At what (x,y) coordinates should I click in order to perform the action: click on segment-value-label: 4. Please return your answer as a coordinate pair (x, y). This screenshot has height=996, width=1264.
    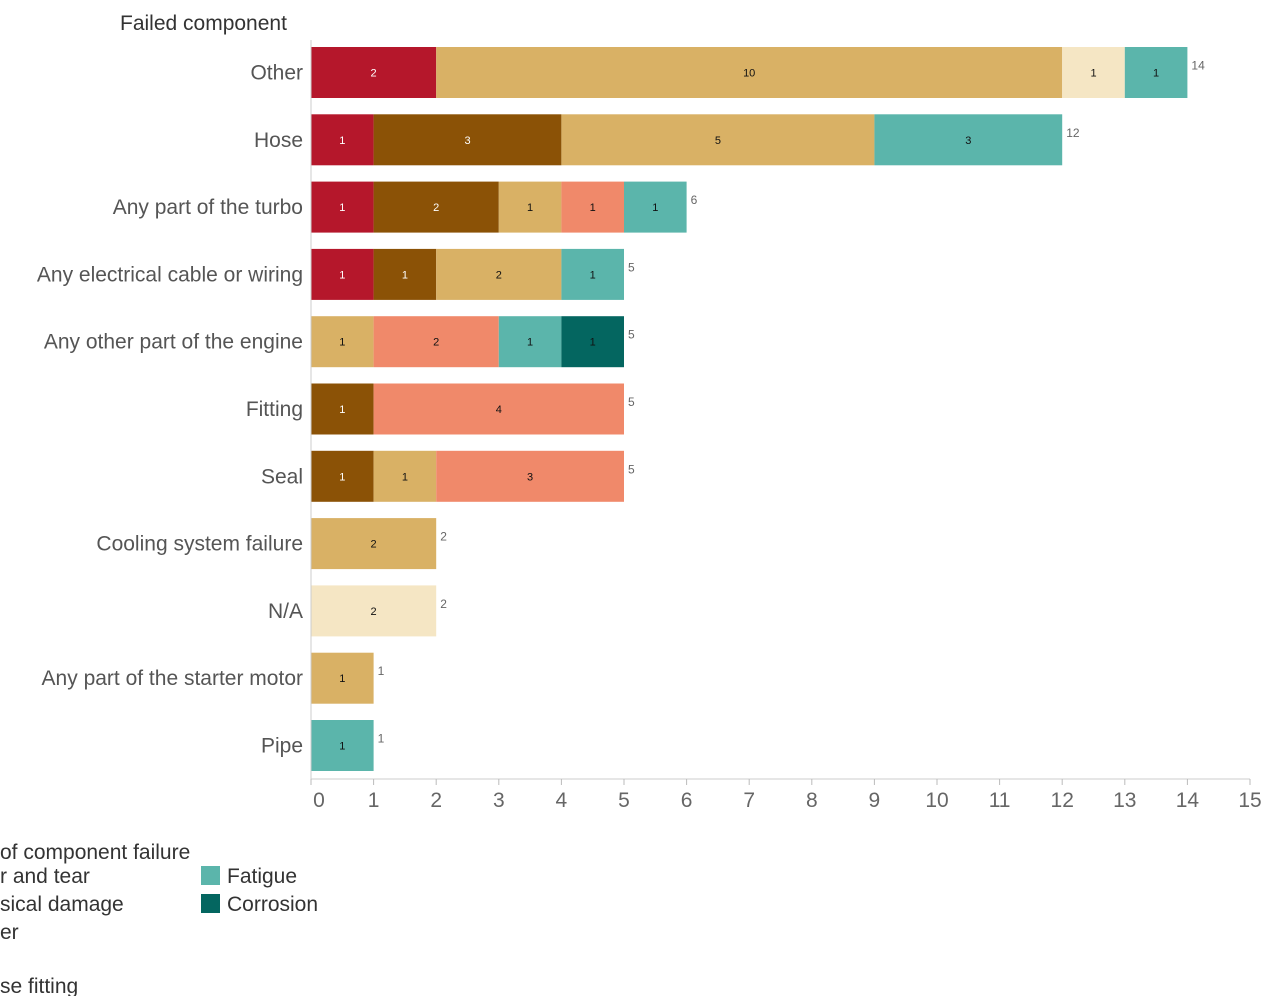
    Looking at the image, I should click on (499, 410).